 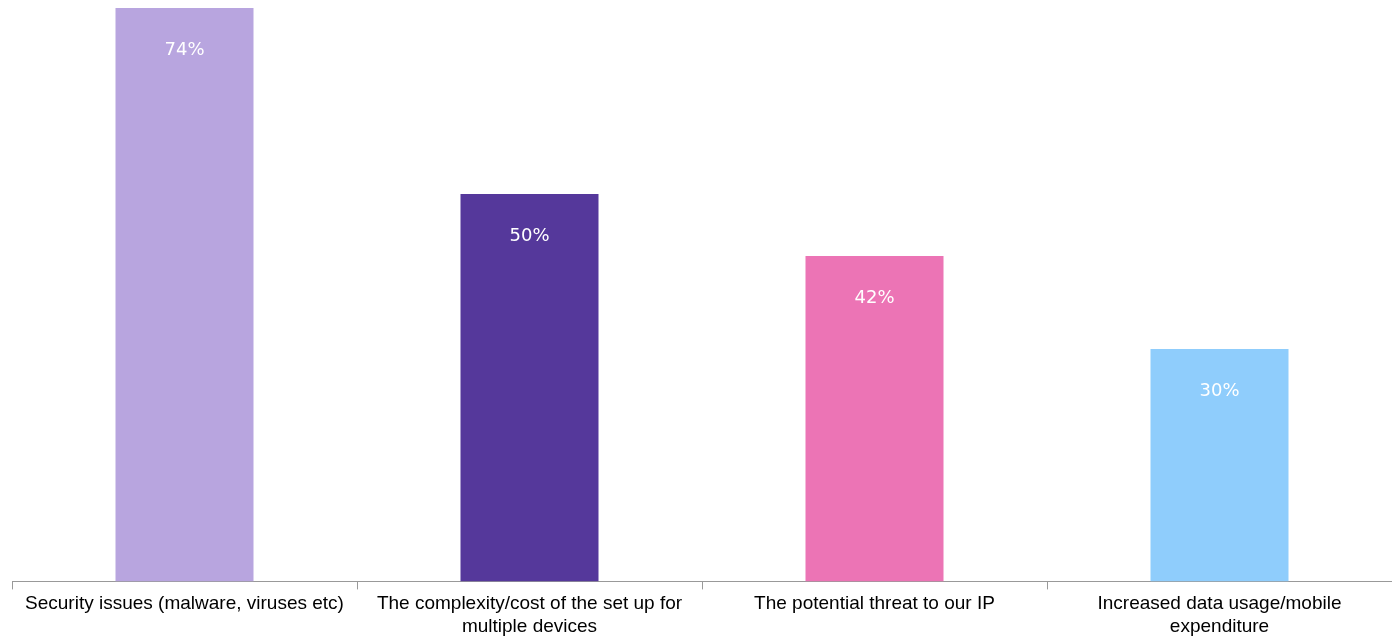 What do you see at coordinates (184, 603) in the screenshot?
I see `x-tick-label: Security issues (malware, viruses etc)` at bounding box center [184, 603].